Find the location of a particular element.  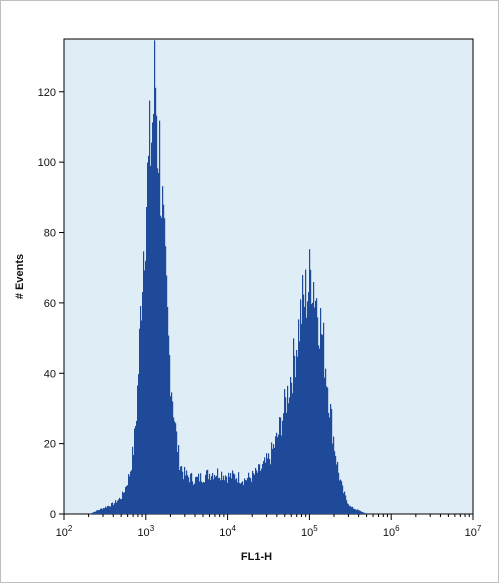

y-axis-title: # Events is located at coordinates (20, 276).